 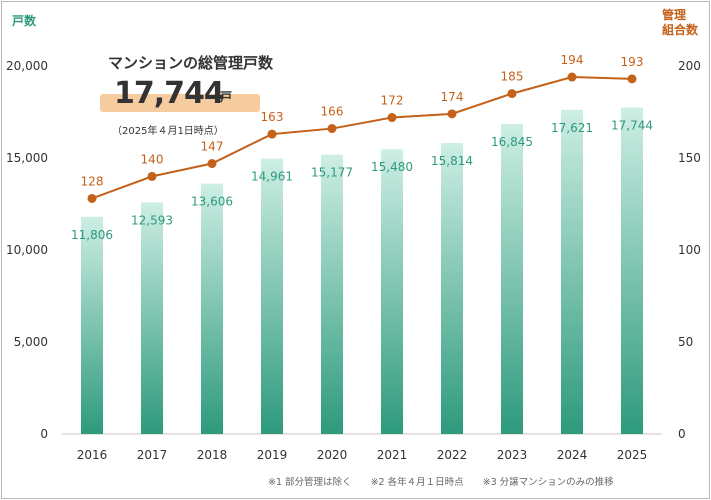 I want to click on bar-value-label: 13,606, so click(x=212, y=202).